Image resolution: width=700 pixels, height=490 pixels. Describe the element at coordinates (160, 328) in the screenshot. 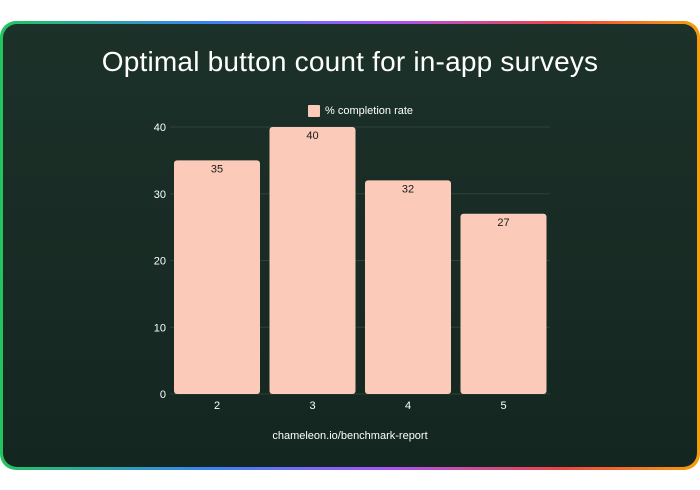

I see `y-tick-label: 10` at that location.